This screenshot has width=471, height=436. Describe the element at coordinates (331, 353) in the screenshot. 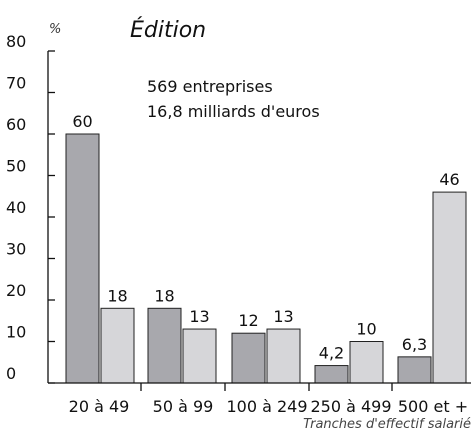

I see `bar-value-label: 4,2` at that location.